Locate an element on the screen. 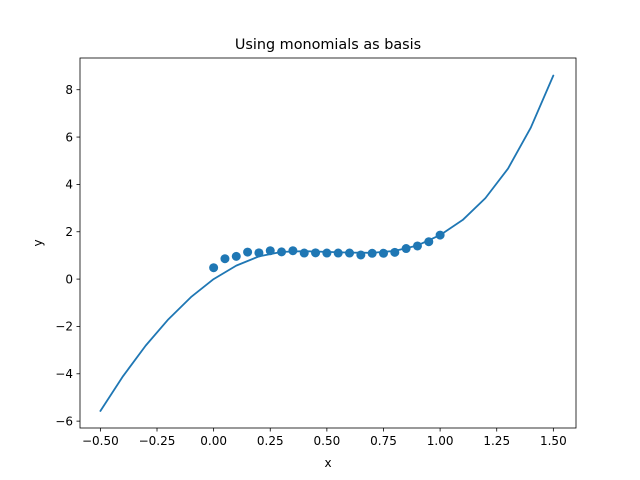 The width and height of the screenshot is (640, 480). y-tick-label: 6 is located at coordinates (69, 137).